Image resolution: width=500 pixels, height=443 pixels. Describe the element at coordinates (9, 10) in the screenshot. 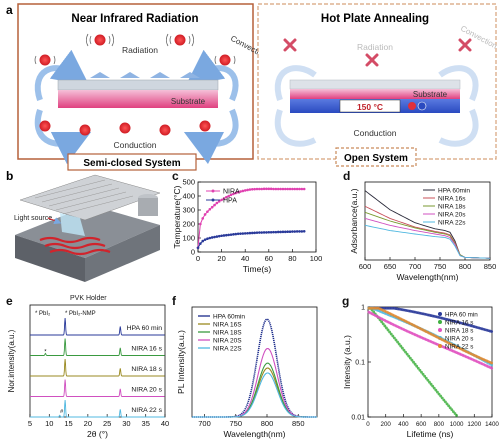

I see `panel-label-a: a` at that location.